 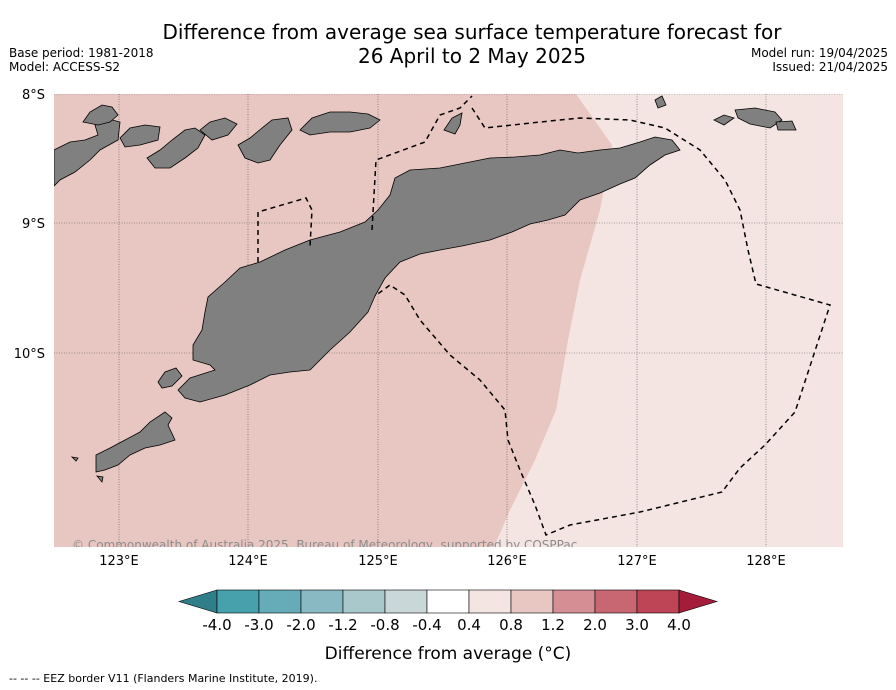 I want to click on model-run: Model run: 19/04/2025, so click(x=819, y=53).